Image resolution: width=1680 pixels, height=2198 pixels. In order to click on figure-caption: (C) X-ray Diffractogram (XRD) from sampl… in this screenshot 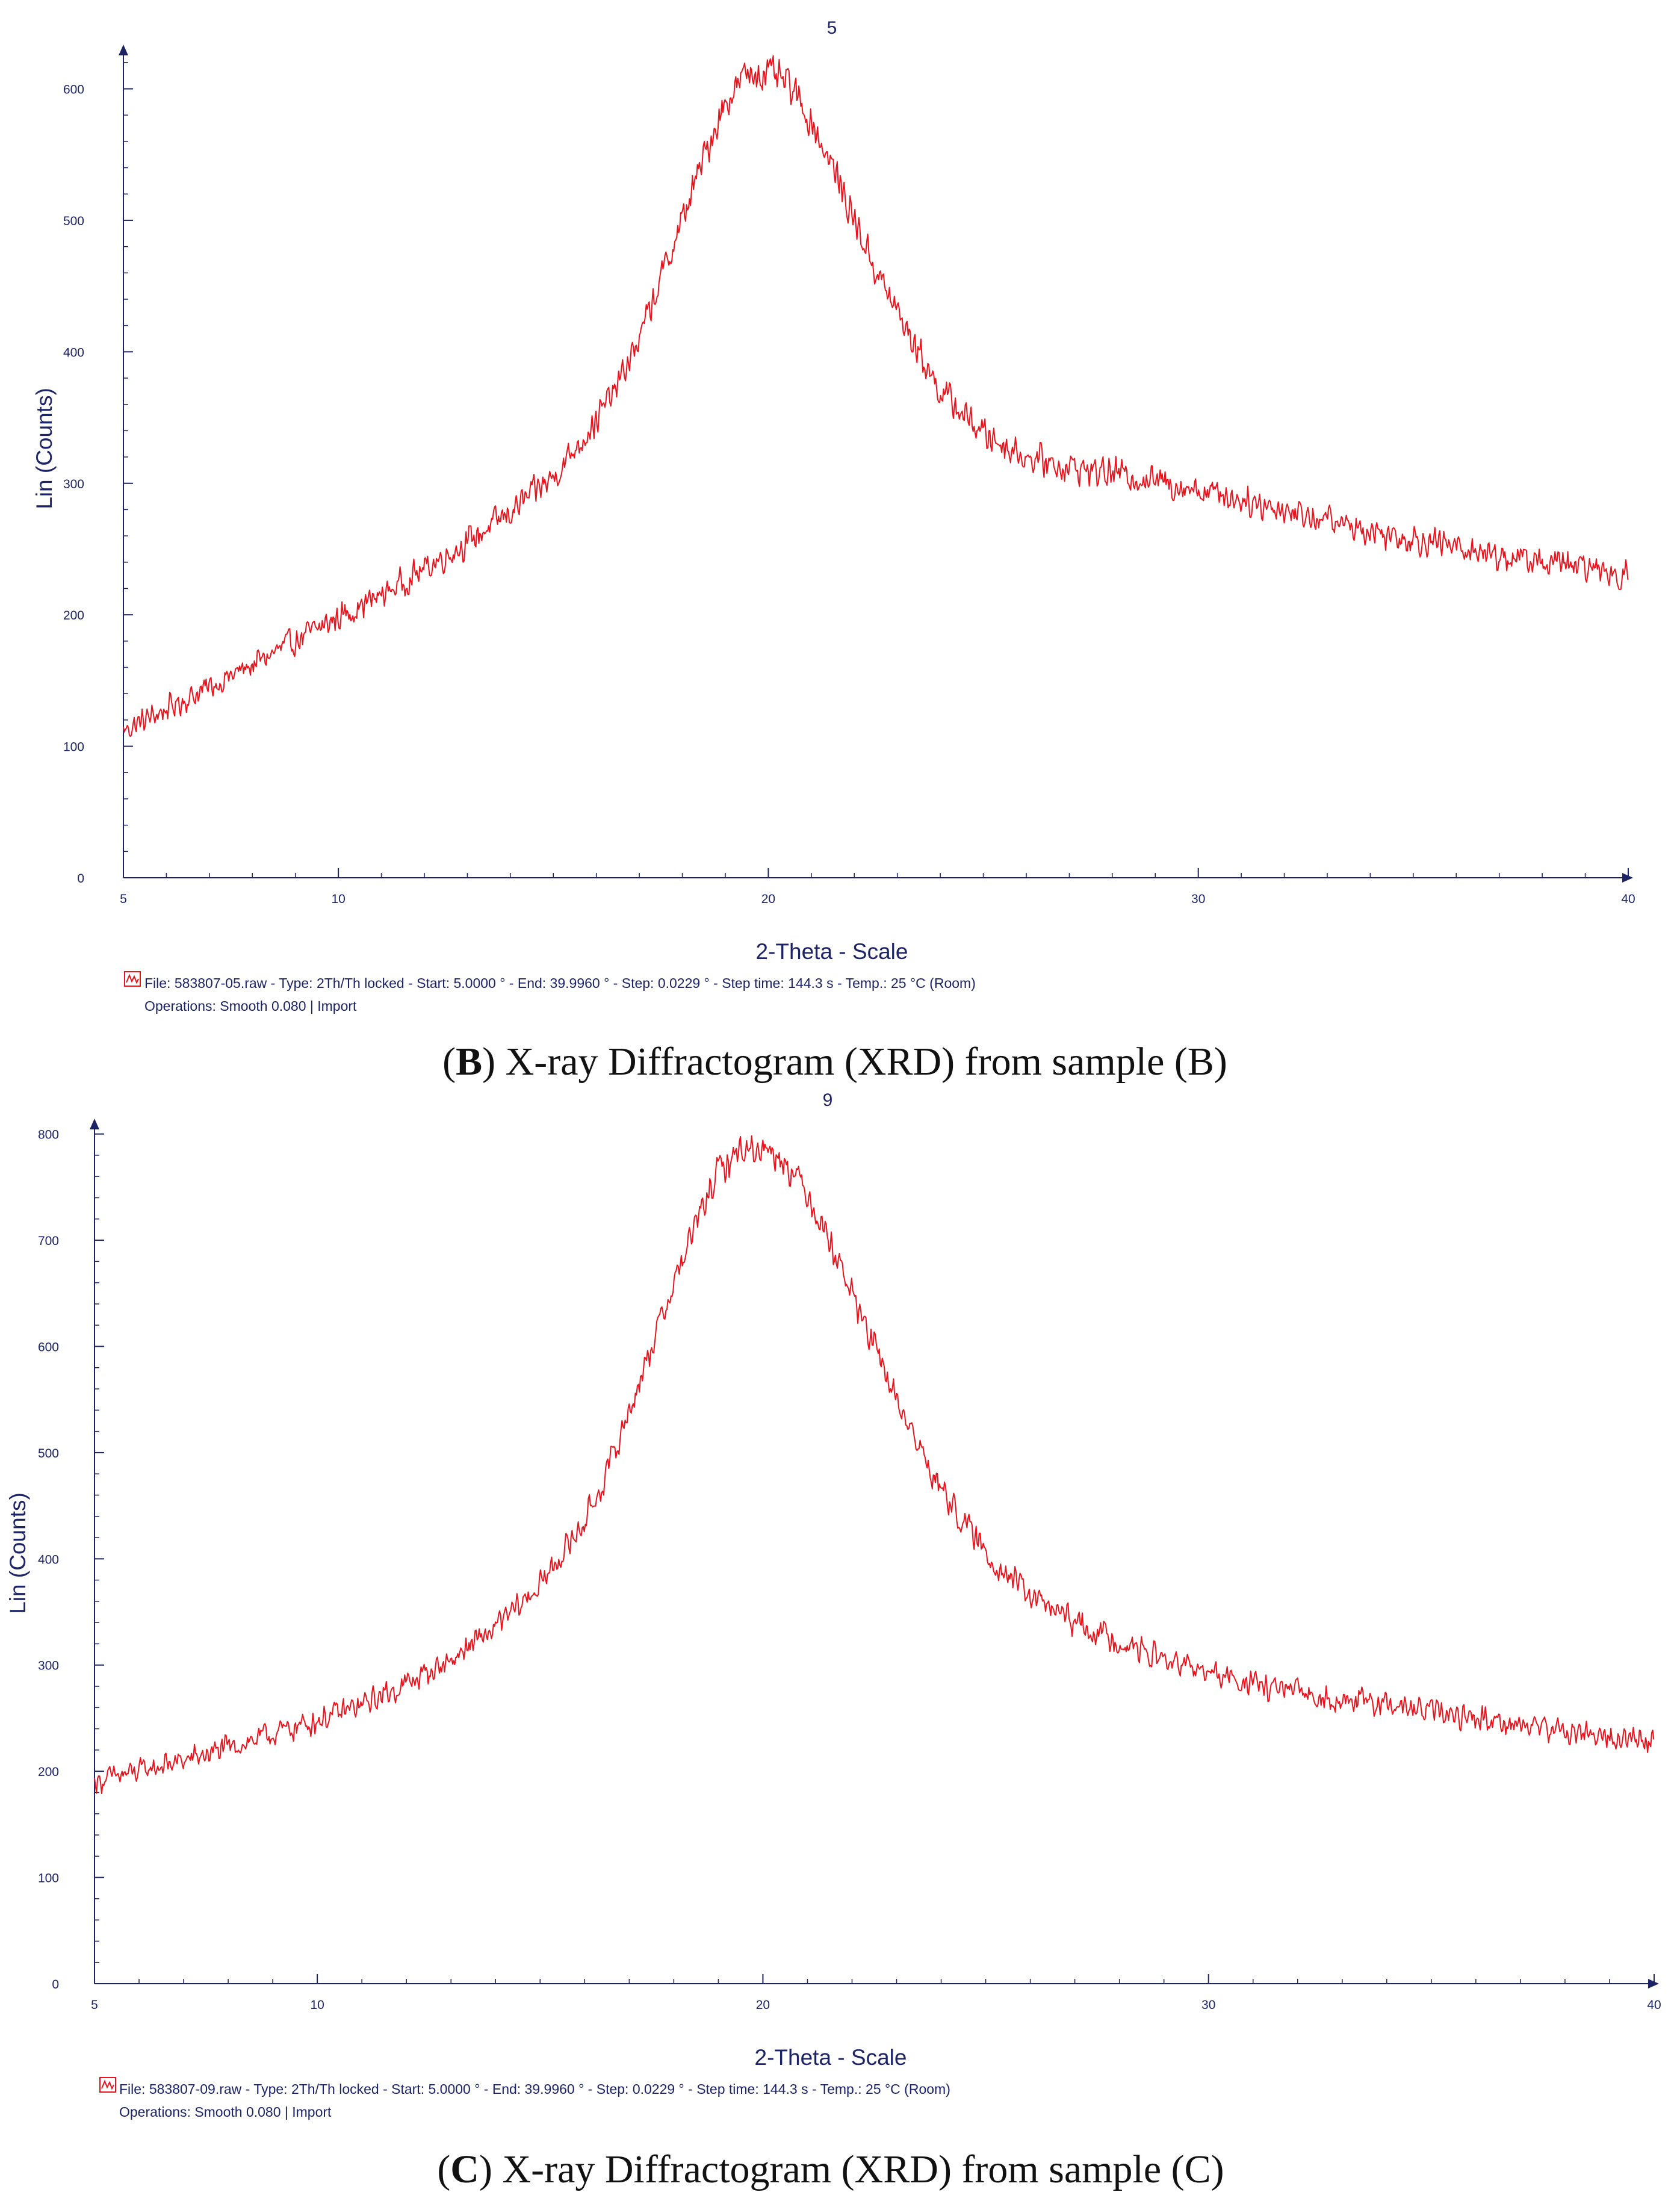, I will do `click(830, 2169)`.